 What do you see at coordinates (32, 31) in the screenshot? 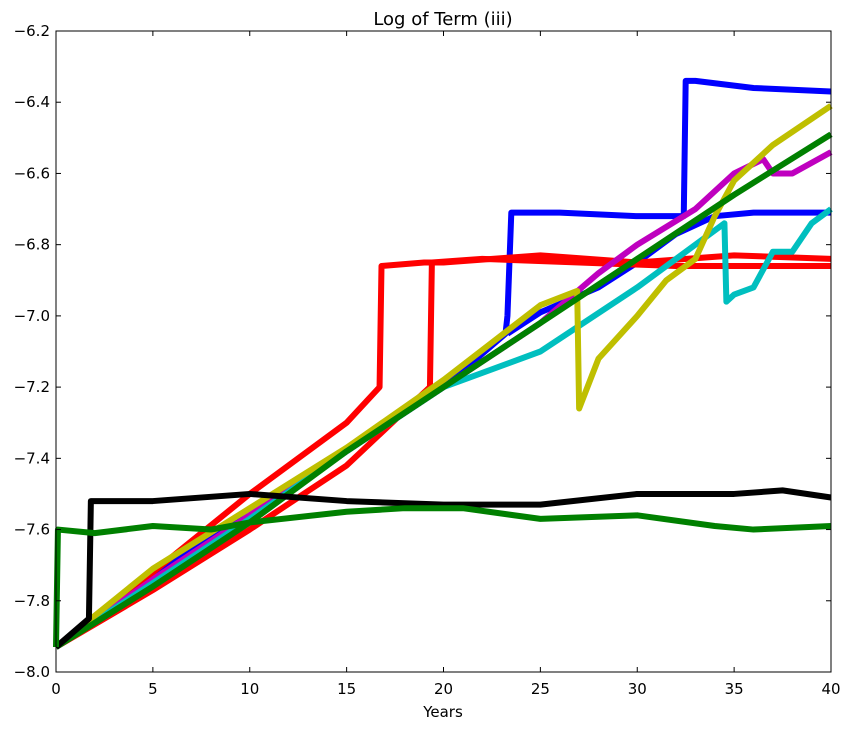
I see `y-tick-label: −6.2` at bounding box center [32, 31].